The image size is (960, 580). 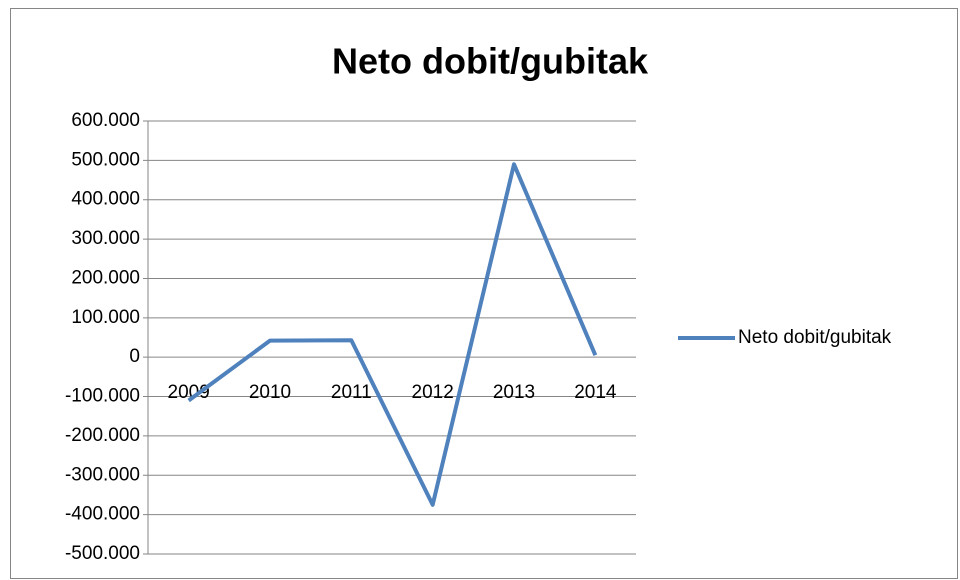 I want to click on legend-label: Neto dobit/gubitak, so click(x=815, y=337).